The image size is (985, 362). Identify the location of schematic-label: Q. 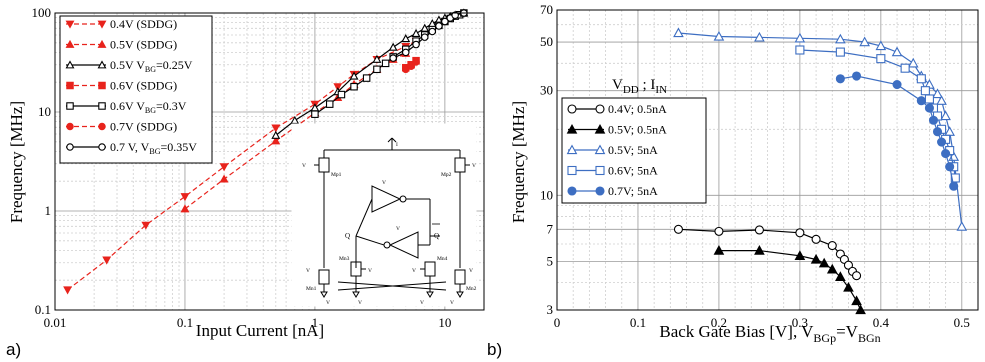
(347, 236).